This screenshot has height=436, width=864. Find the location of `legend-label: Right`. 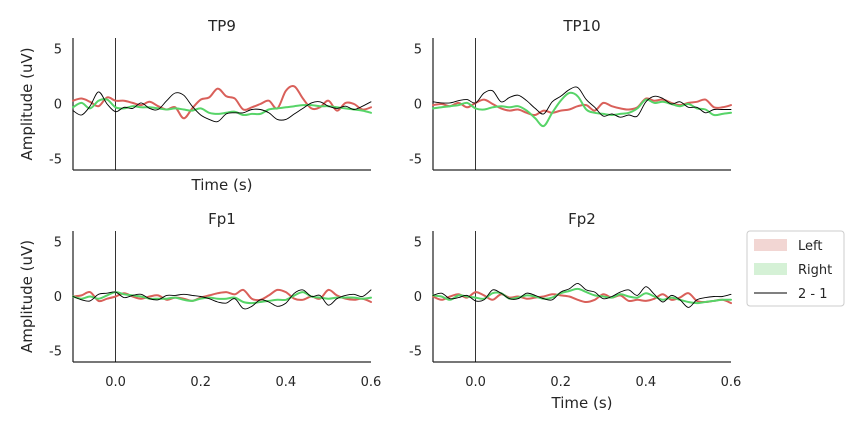

legend-label: Right is located at coordinates (815, 270).